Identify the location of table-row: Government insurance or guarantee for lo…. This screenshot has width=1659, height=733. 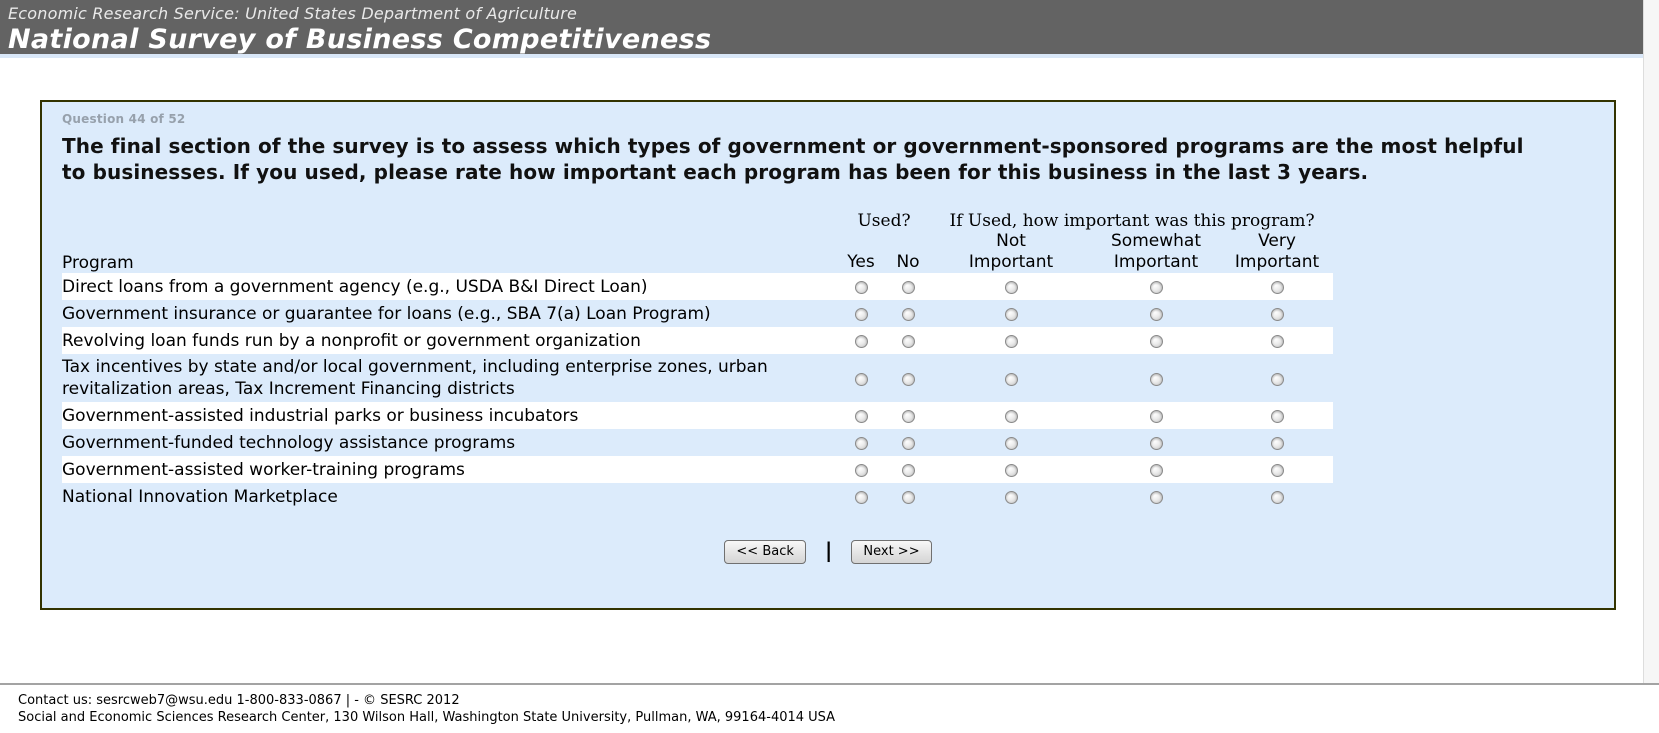
(697, 313).